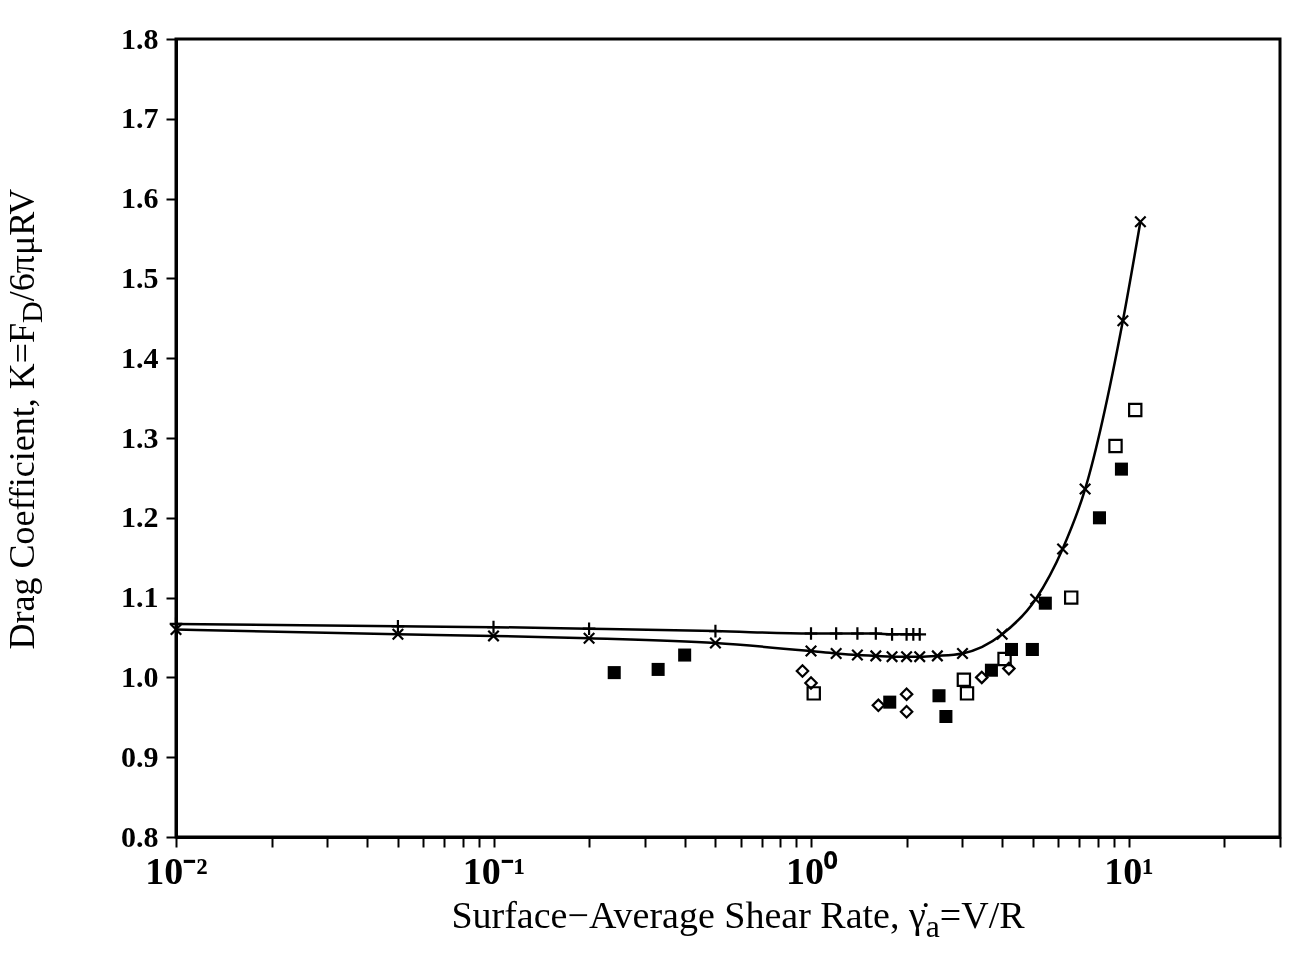 This screenshot has height=977, width=1316. I want to click on y-tick-label: 1.6, so click(140, 198).